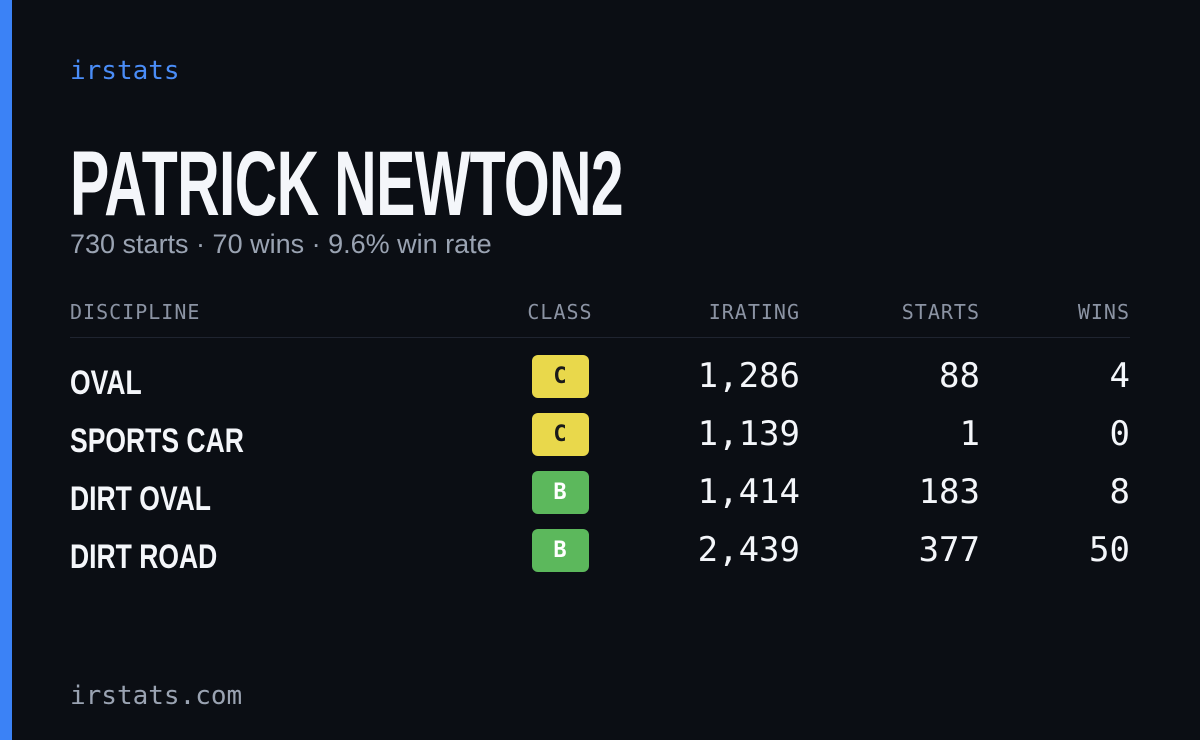 Image resolution: width=1200 pixels, height=740 pixels. Describe the element at coordinates (940, 312) in the screenshot. I see `column-header: STARTS` at that location.